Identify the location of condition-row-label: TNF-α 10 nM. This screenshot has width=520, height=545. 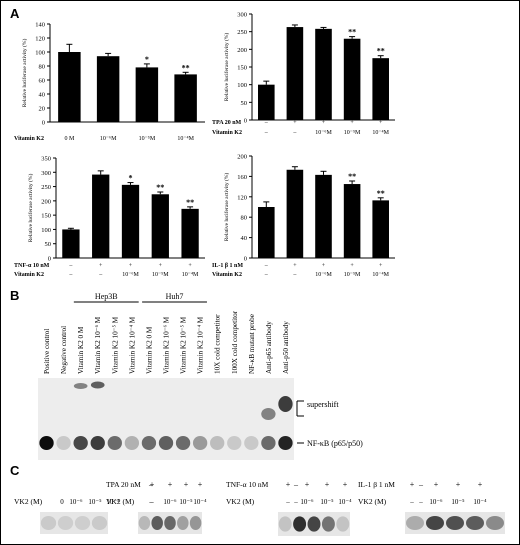
(32, 266).